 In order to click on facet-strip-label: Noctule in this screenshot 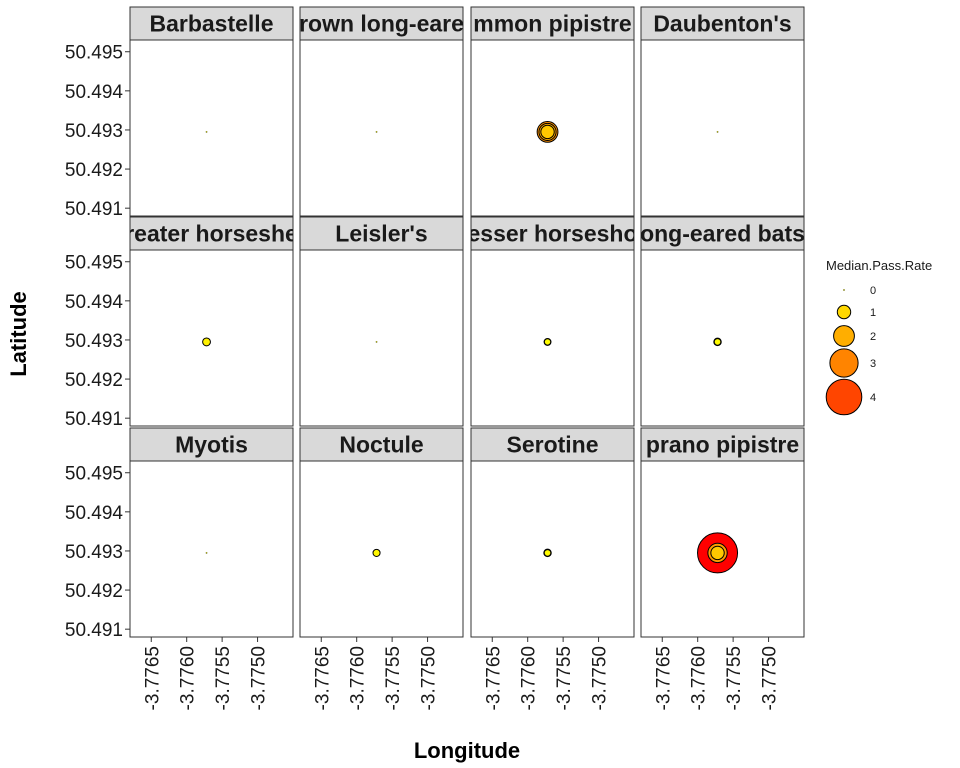, I will do `click(381, 445)`.